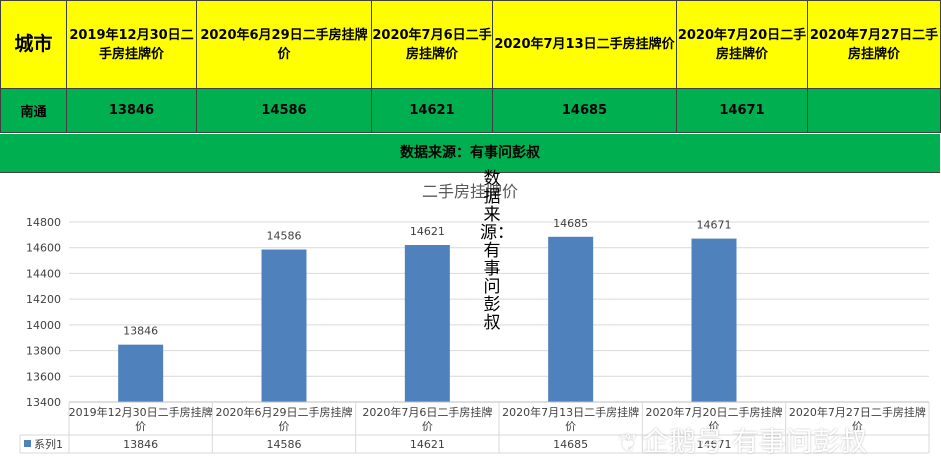 The width and height of the screenshot is (941, 469). What do you see at coordinates (432, 110) in the screenshot?
I see `value-cell: 14621` at bounding box center [432, 110].